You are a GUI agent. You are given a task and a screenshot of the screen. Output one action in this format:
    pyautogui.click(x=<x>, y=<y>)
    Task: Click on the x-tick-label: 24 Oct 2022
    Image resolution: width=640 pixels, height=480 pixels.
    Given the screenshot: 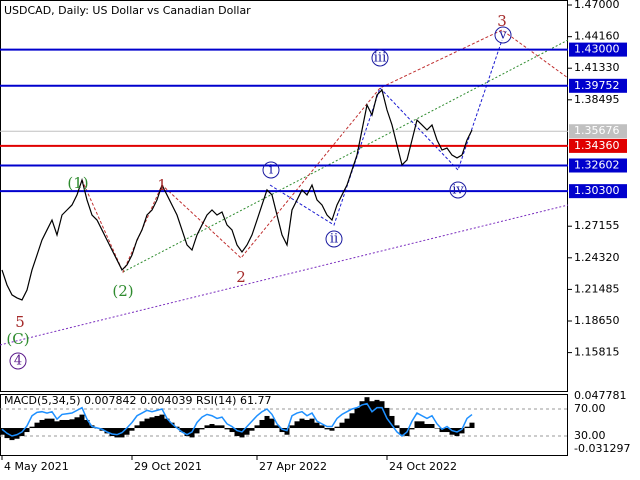 What is the action you would take?
    pyautogui.click(x=423, y=466)
    